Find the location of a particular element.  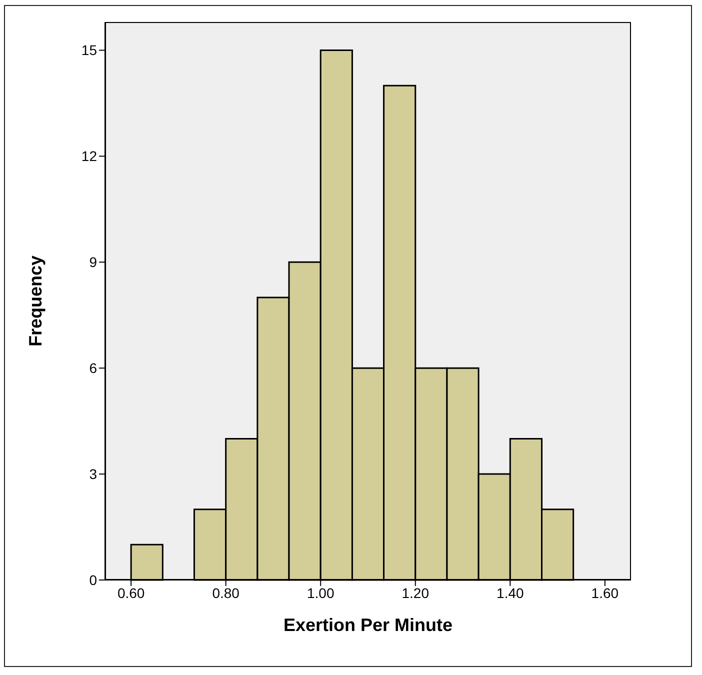

x-tick-label: 0.80 is located at coordinates (226, 592).